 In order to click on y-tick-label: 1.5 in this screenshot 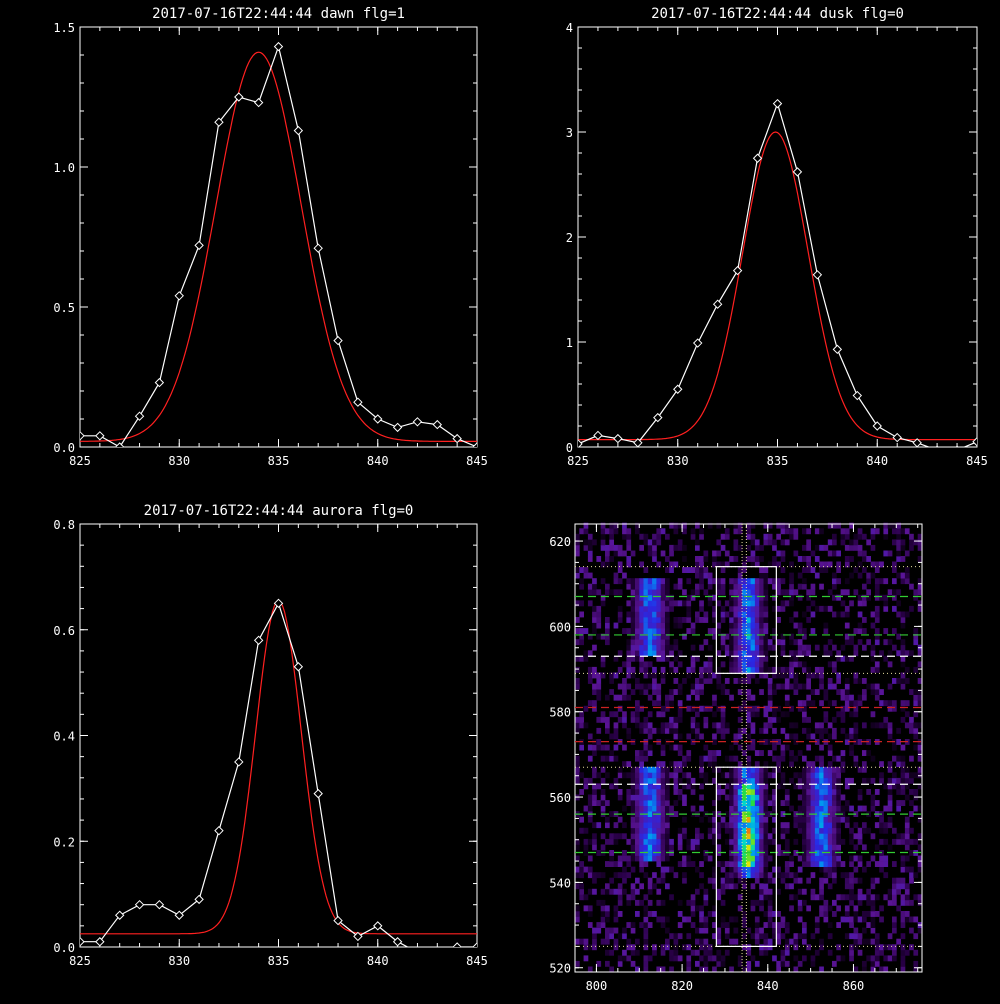, I will do `click(64, 28)`.